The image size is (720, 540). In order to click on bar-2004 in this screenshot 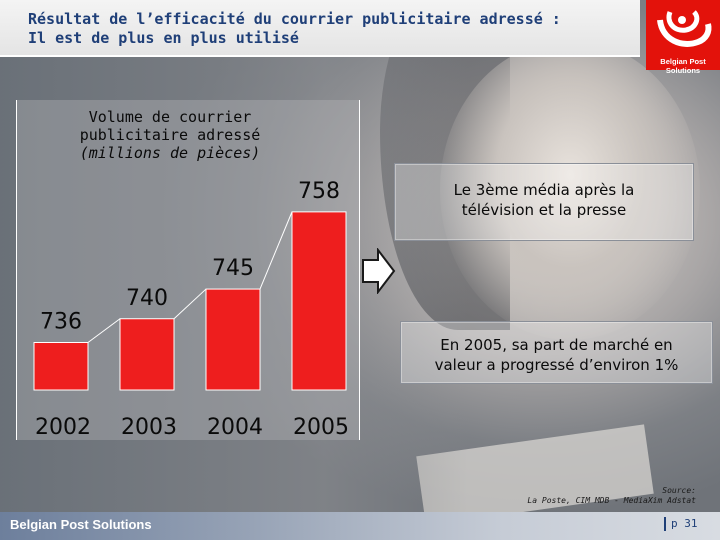, I will do `click(233, 339)`.